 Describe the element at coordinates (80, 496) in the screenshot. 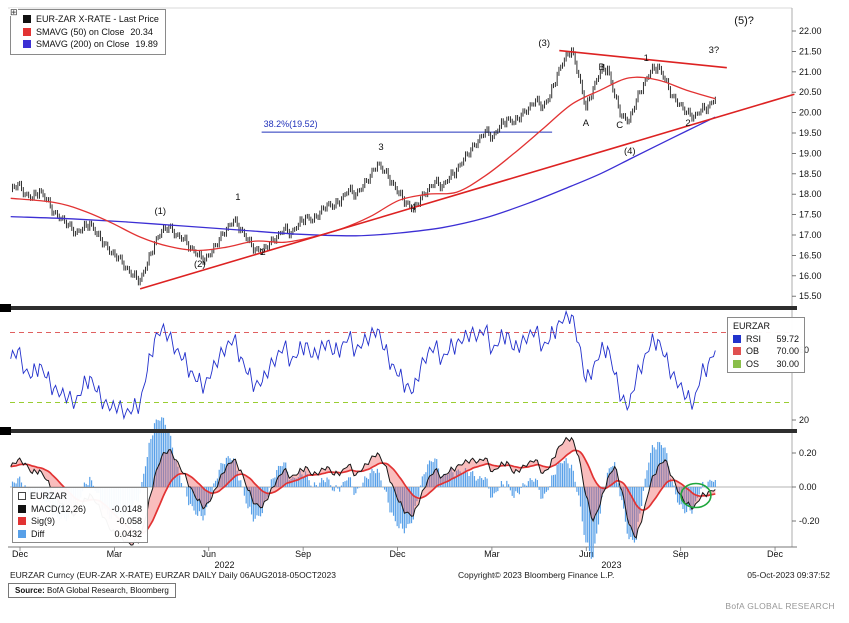

I see `macd-legend-title: EURZAR` at that location.